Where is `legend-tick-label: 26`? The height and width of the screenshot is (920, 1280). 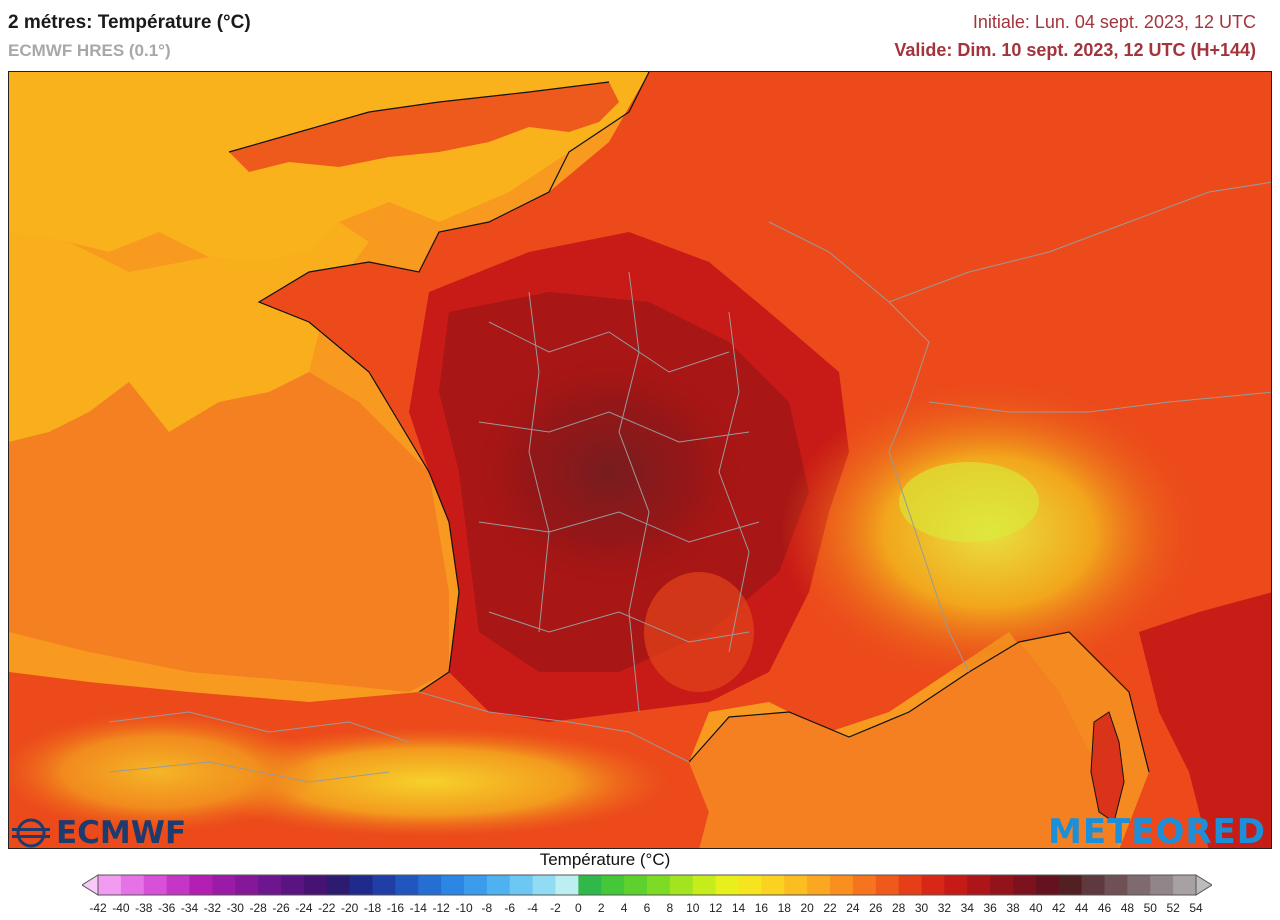
legend-tick-label: 26 is located at coordinates (876, 908).